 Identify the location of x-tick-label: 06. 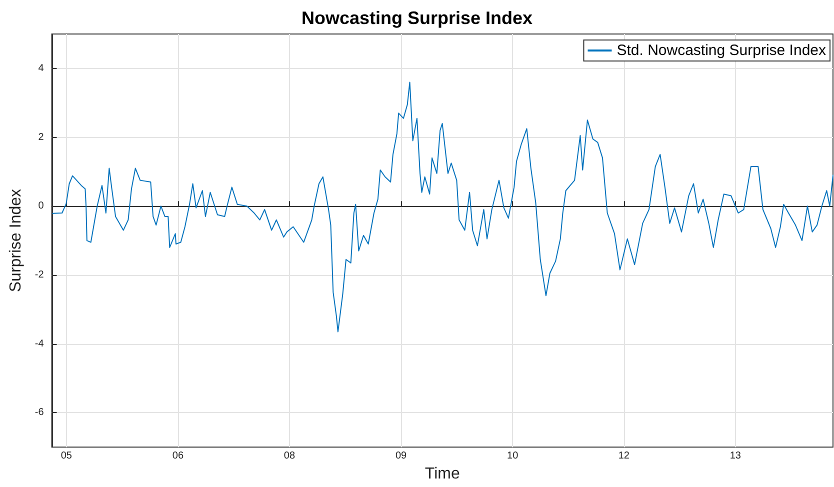
(178, 456).